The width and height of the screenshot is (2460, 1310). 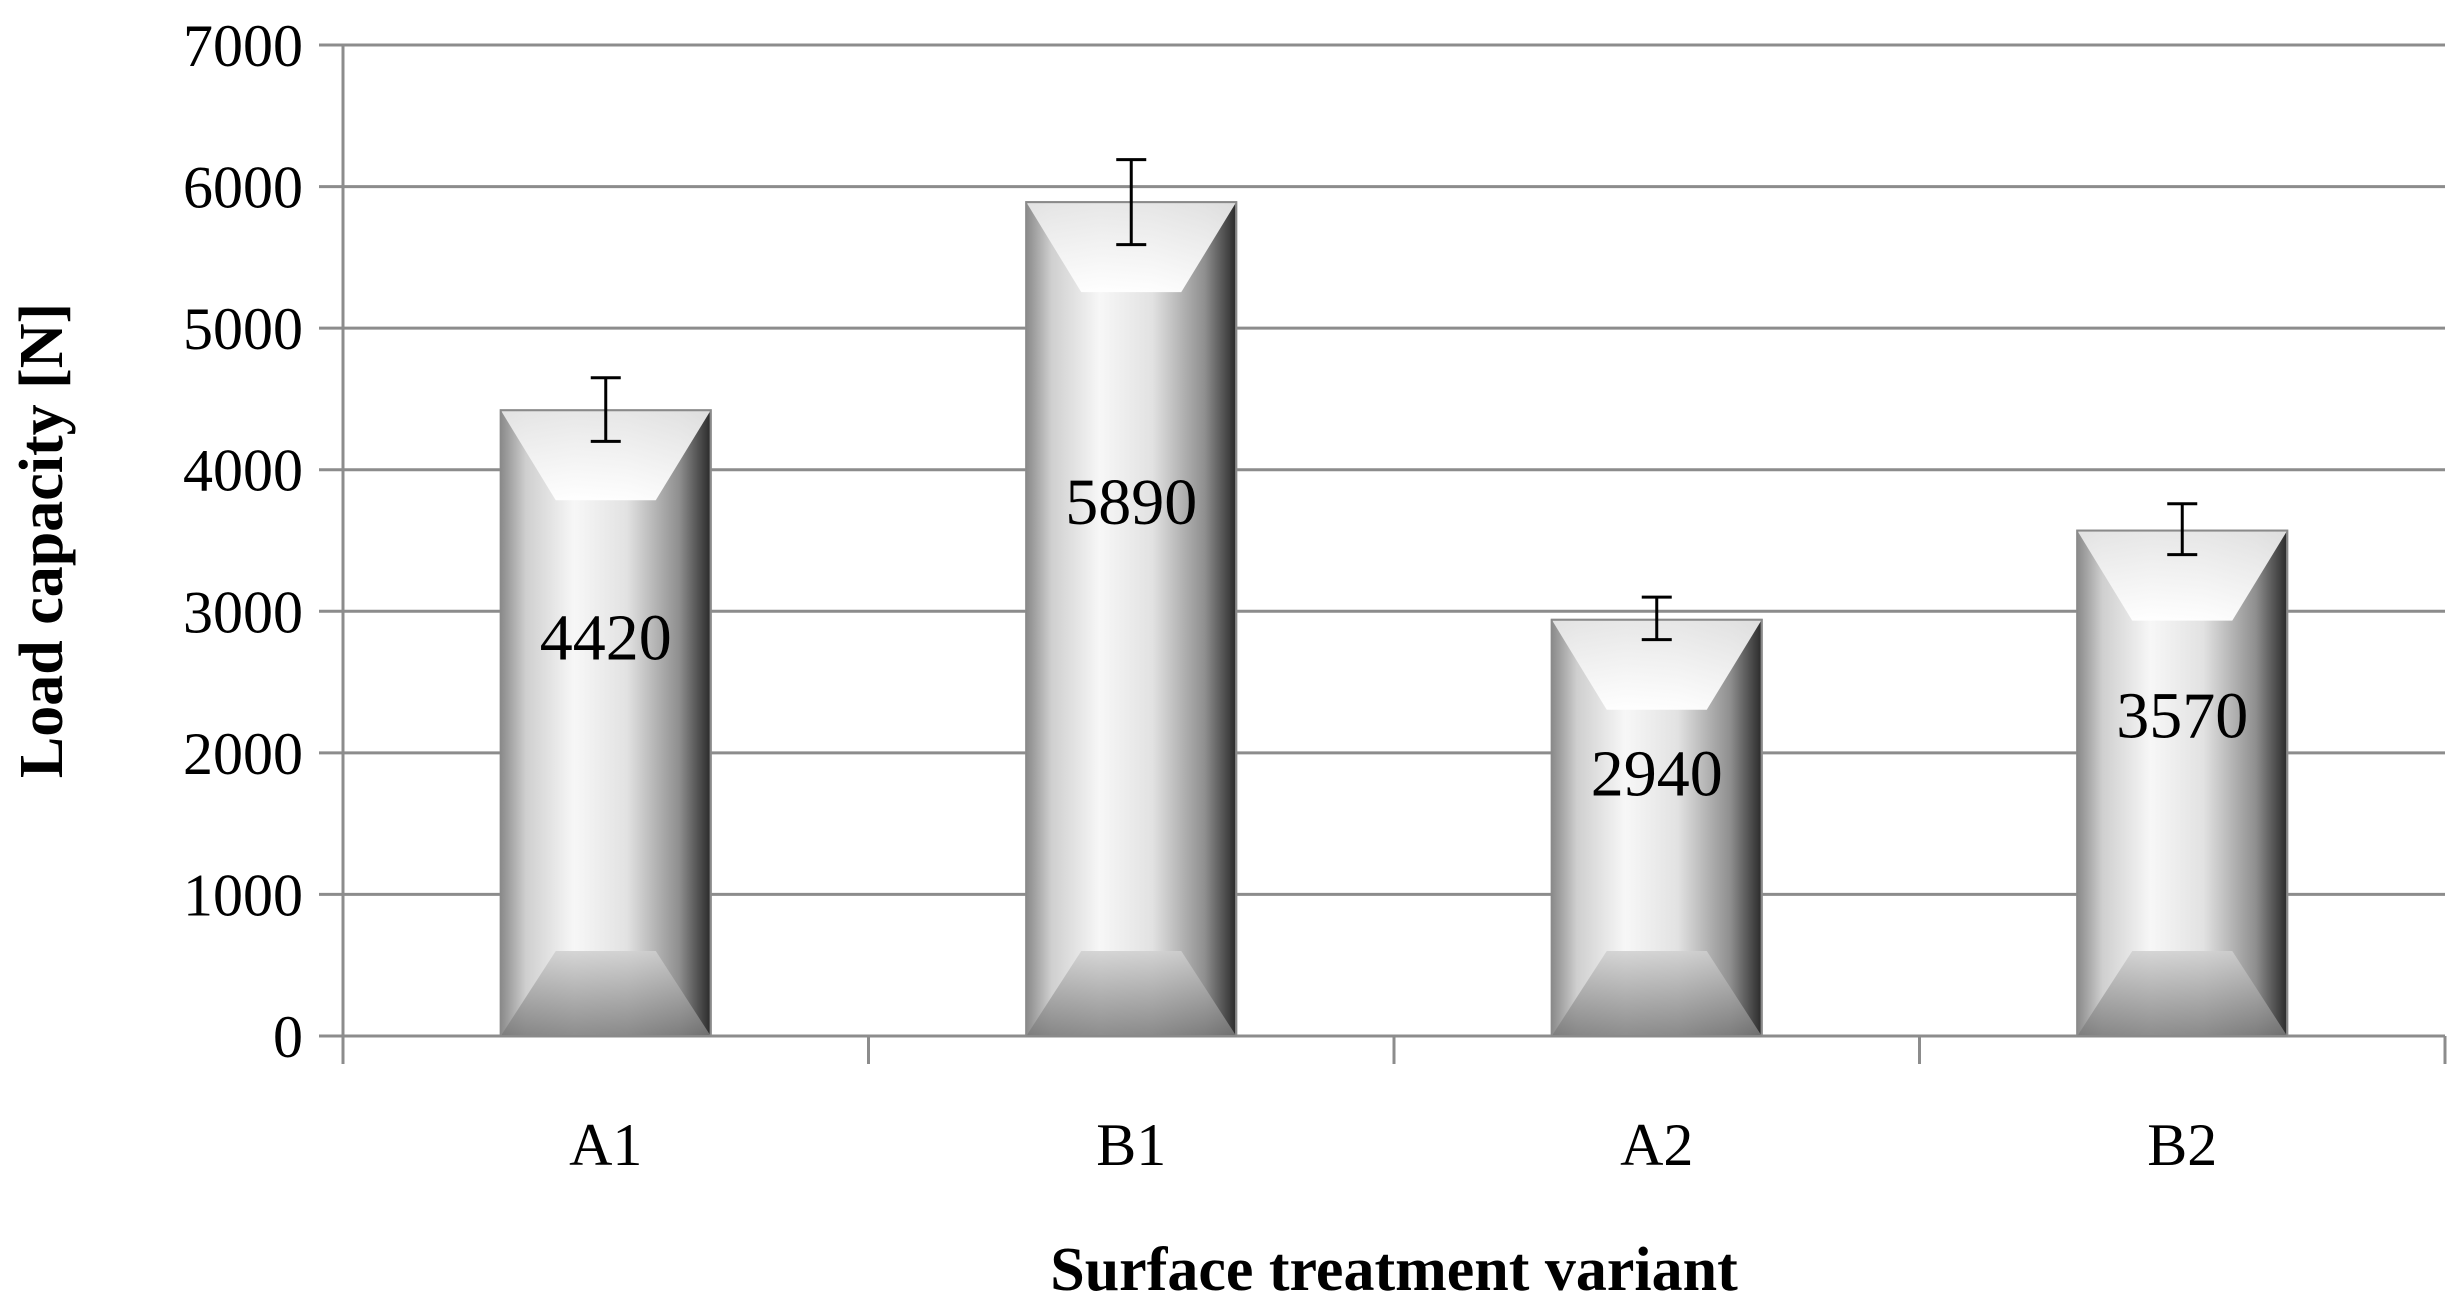 What do you see at coordinates (1394, 1270) in the screenshot?
I see `x-axis-title: Surface treatment variant` at bounding box center [1394, 1270].